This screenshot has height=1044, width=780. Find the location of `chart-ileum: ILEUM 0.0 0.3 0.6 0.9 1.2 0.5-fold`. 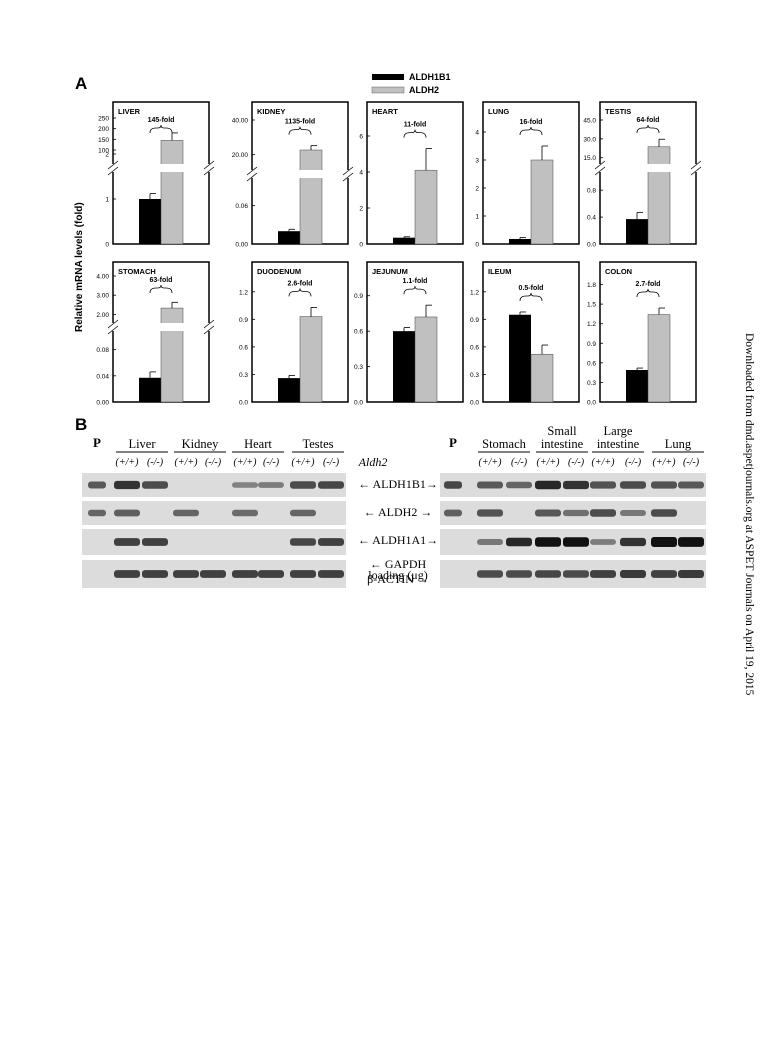

chart-ileum: ILEUM 0.0 0.3 0.6 0.9 1.2 0.5-fold is located at coordinates (525, 334).